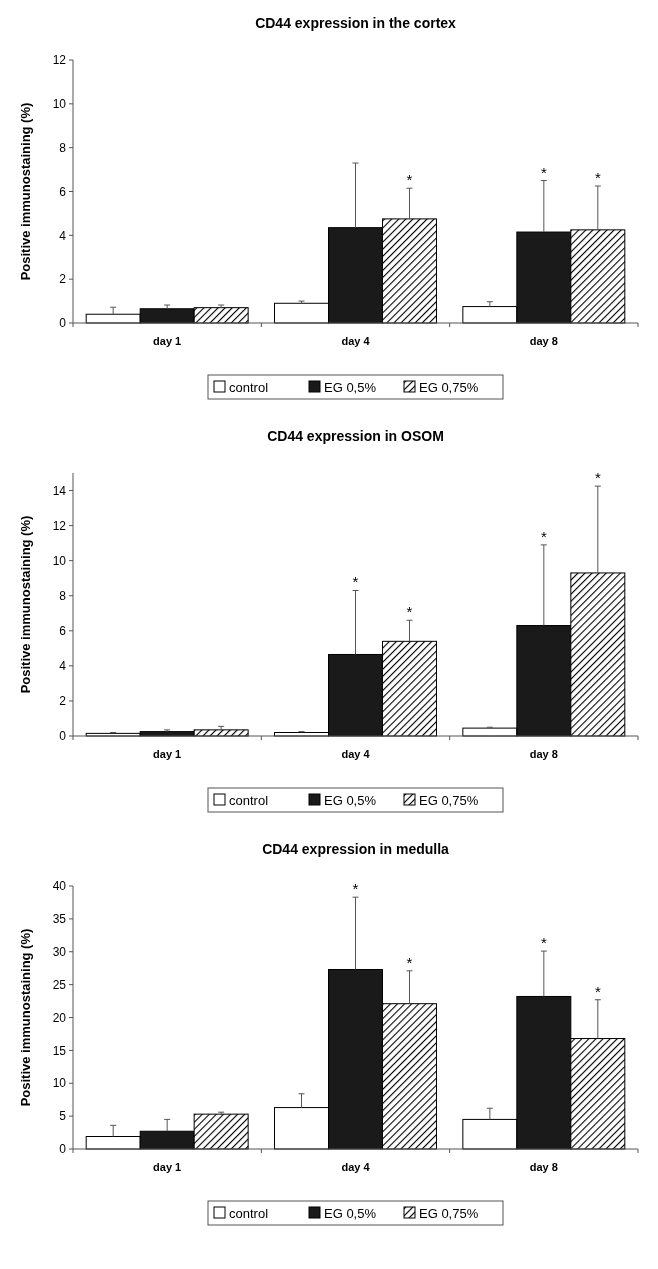 This screenshot has height=1269, width=658. Describe the element at coordinates (356, 23) in the screenshot. I see `chart-title: CD44 expression in the cortex` at that location.